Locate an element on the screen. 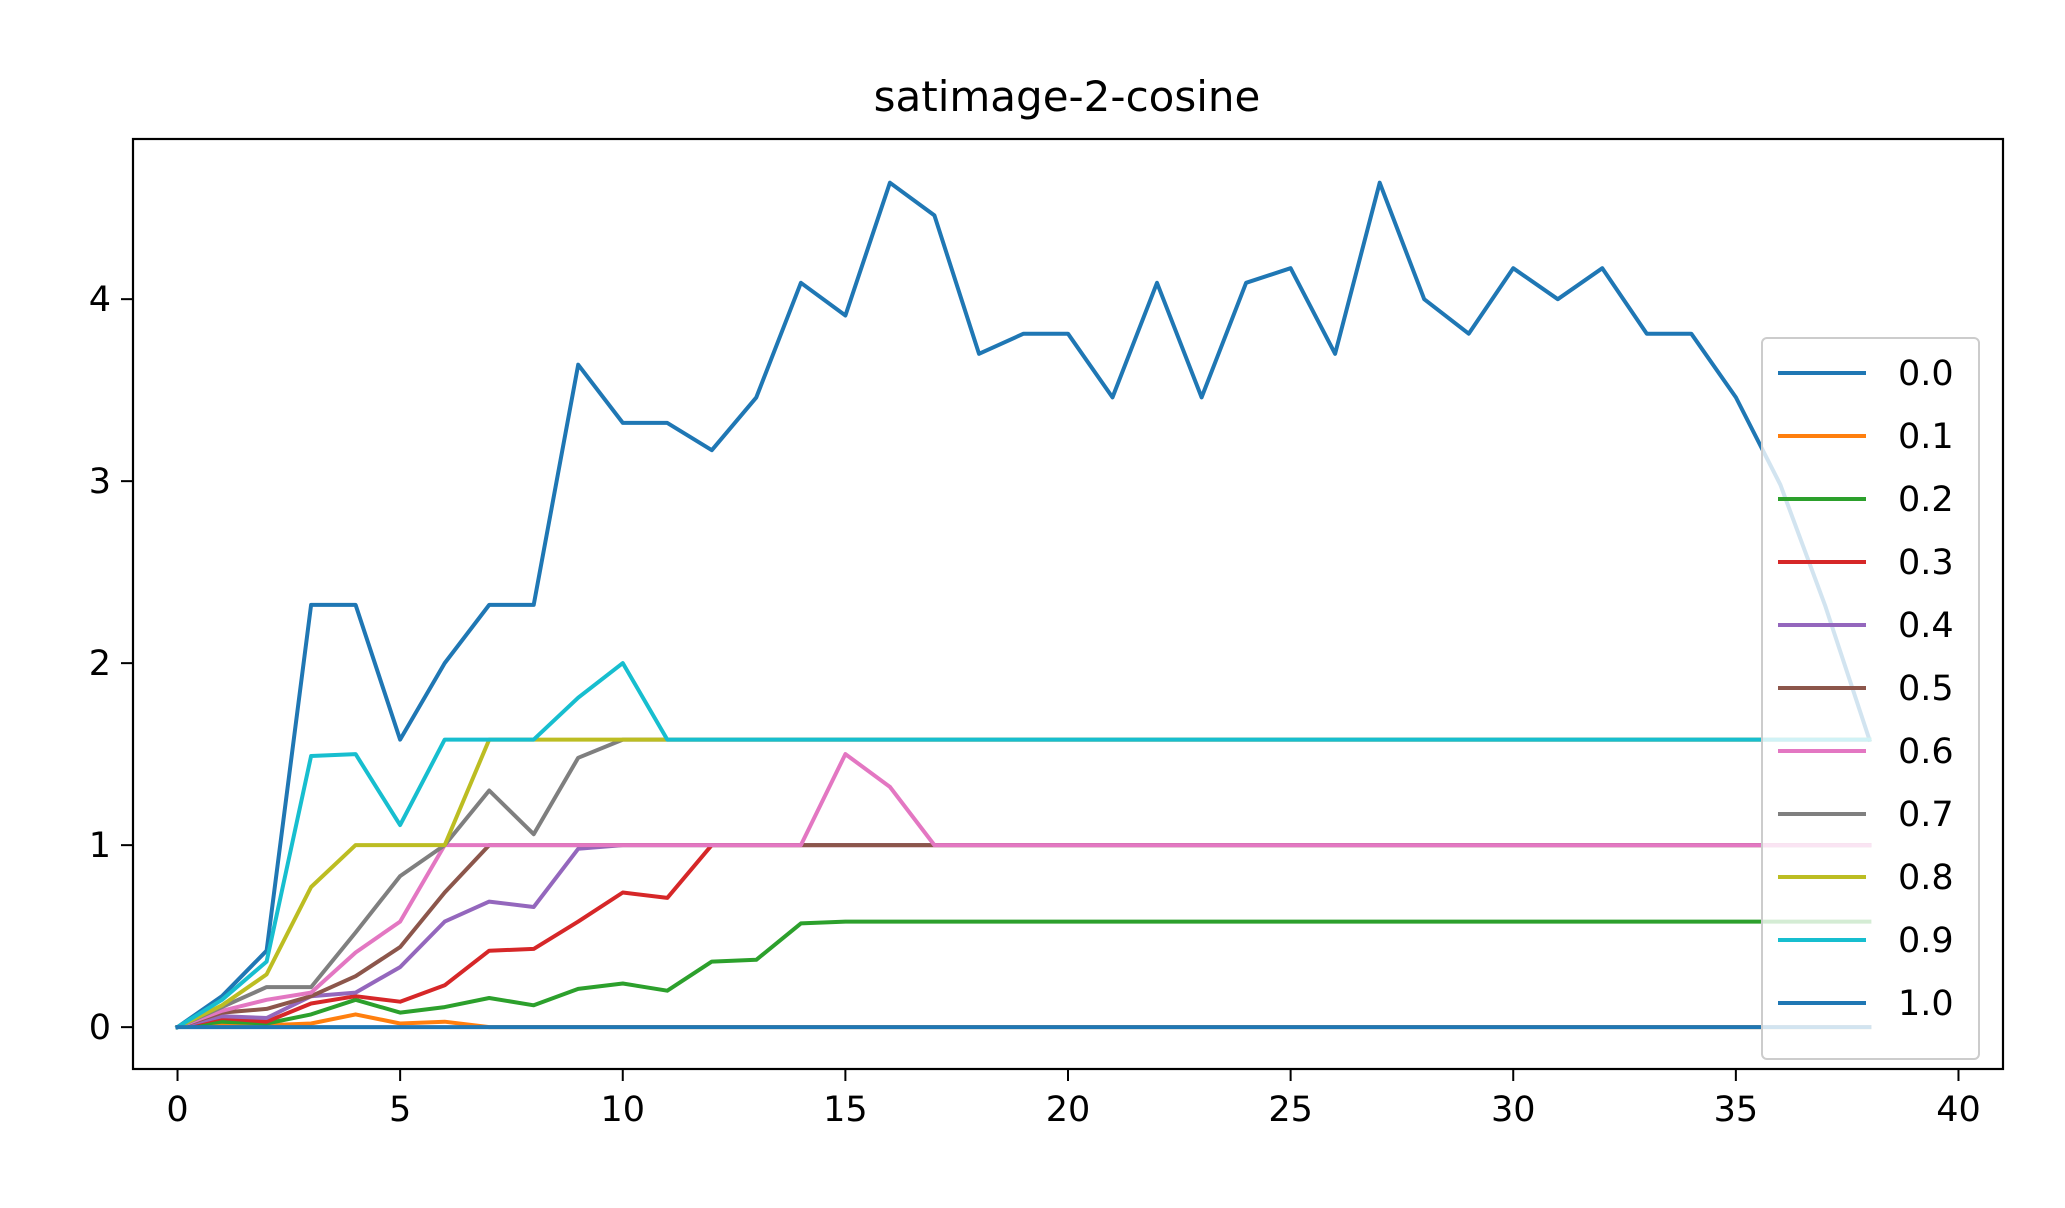 The width and height of the screenshot is (2065, 1208). y-tick-label: 0 is located at coordinates (100, 1028).